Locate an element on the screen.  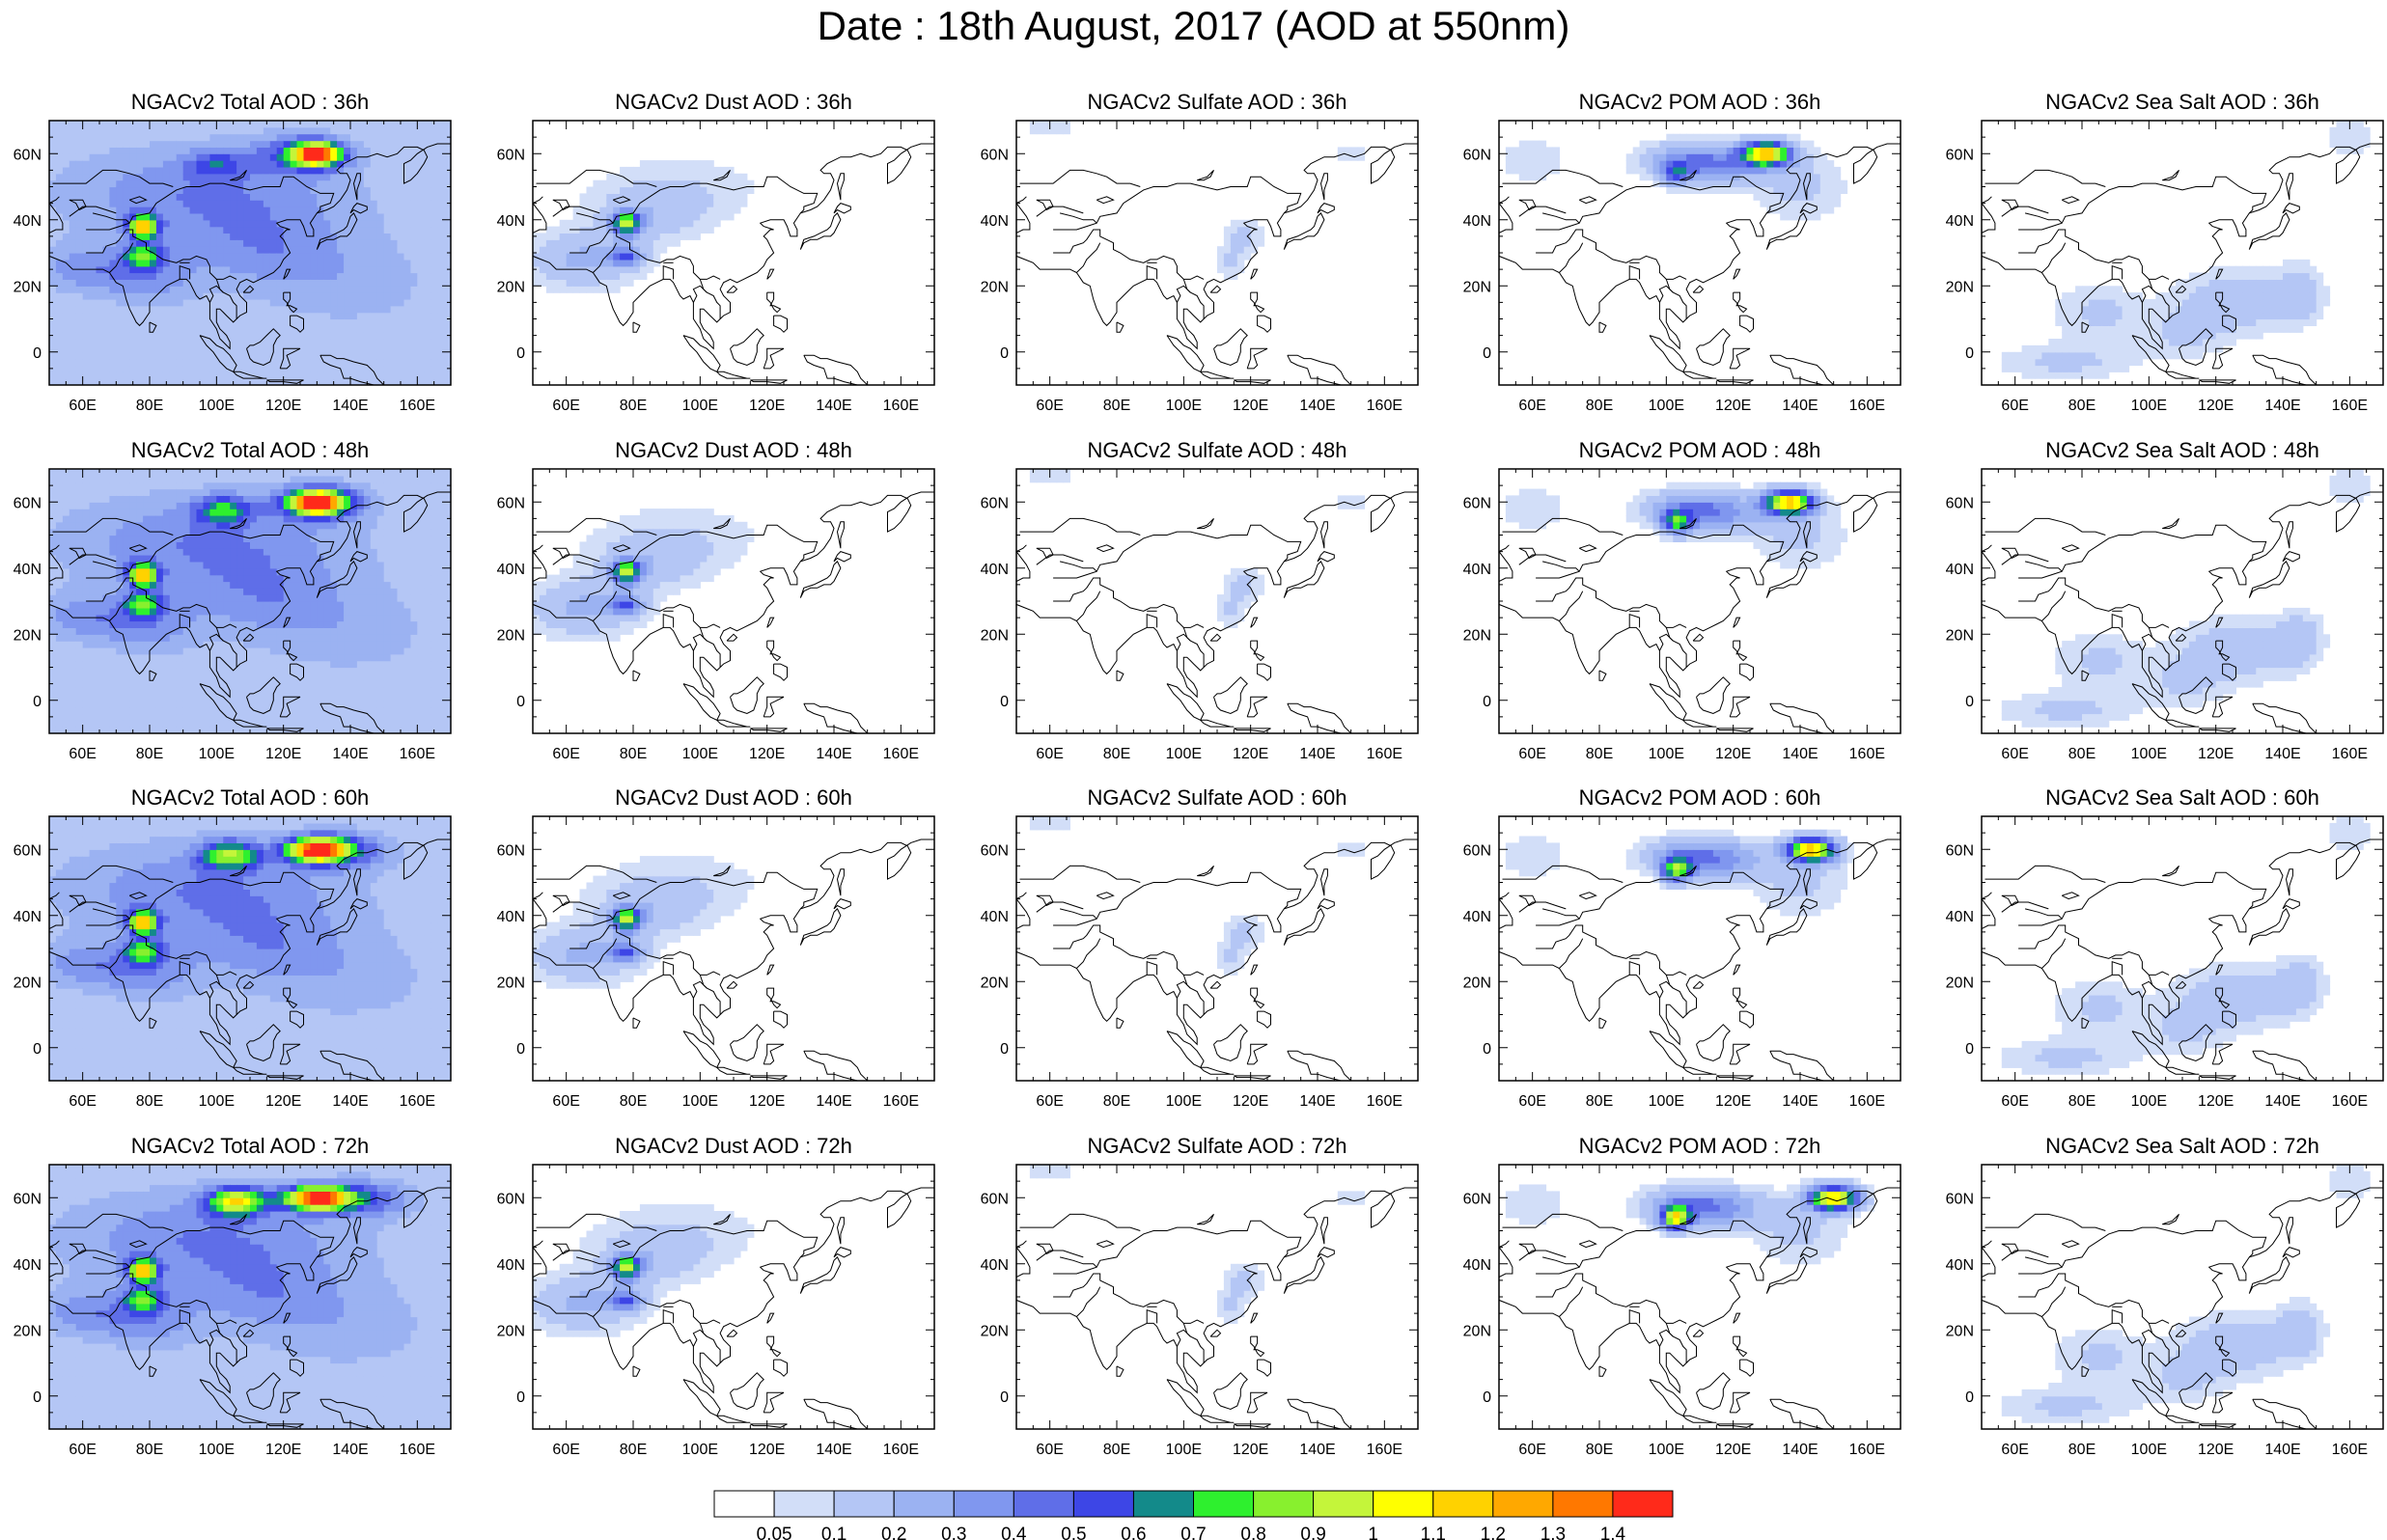
panel-title: NGACv2 Sulfate AOD : 48h is located at coordinates (1216, 450).